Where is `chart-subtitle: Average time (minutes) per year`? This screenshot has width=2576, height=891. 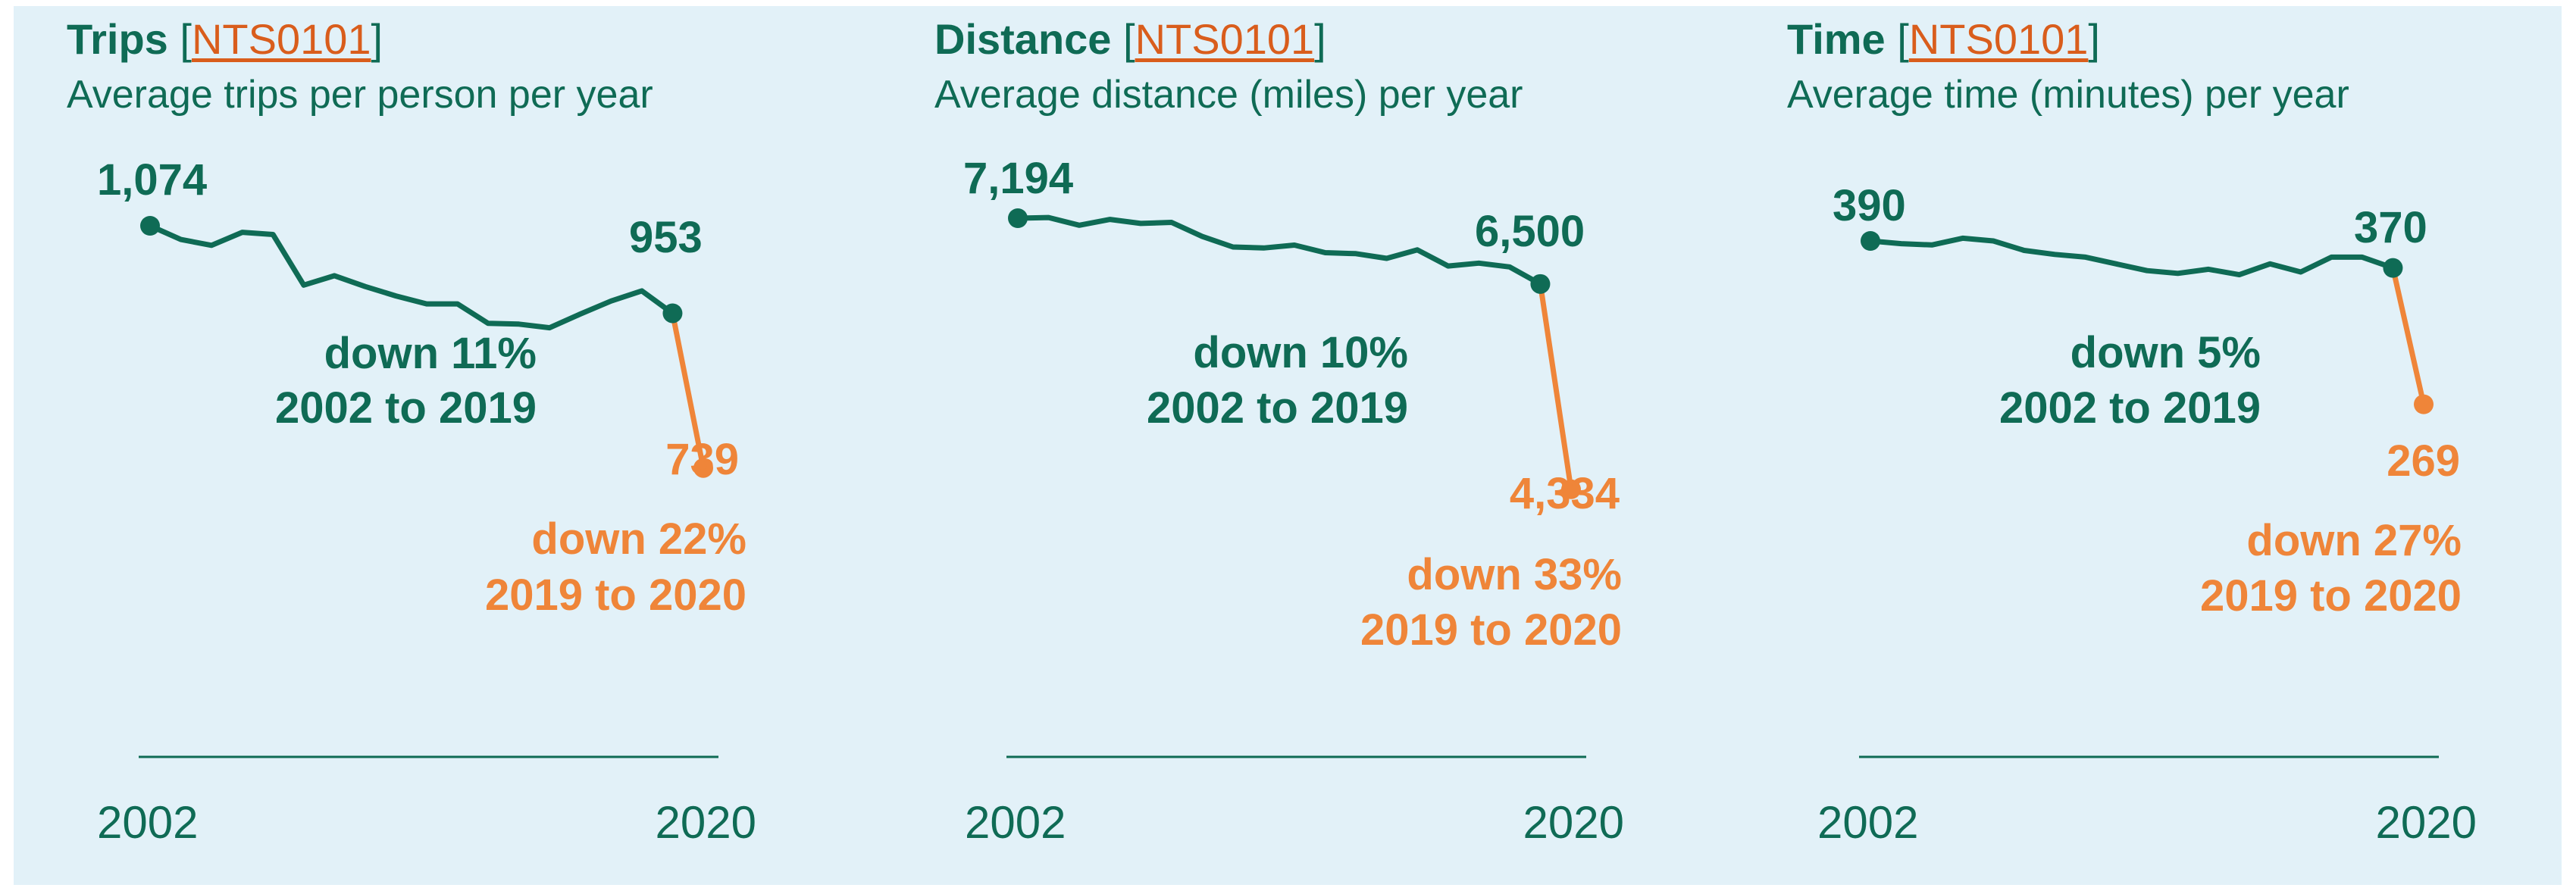 chart-subtitle: Average time (minutes) per year is located at coordinates (2068, 95).